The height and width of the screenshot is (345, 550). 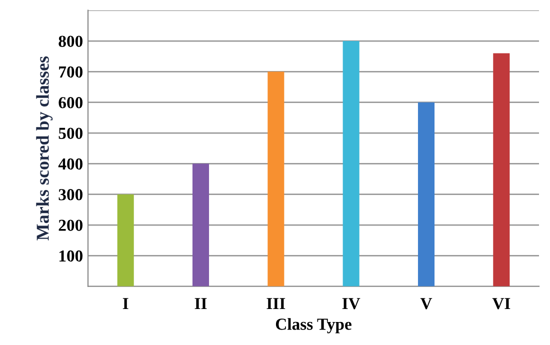 What do you see at coordinates (70, 133) in the screenshot?
I see `y-tick-label: 500` at bounding box center [70, 133].